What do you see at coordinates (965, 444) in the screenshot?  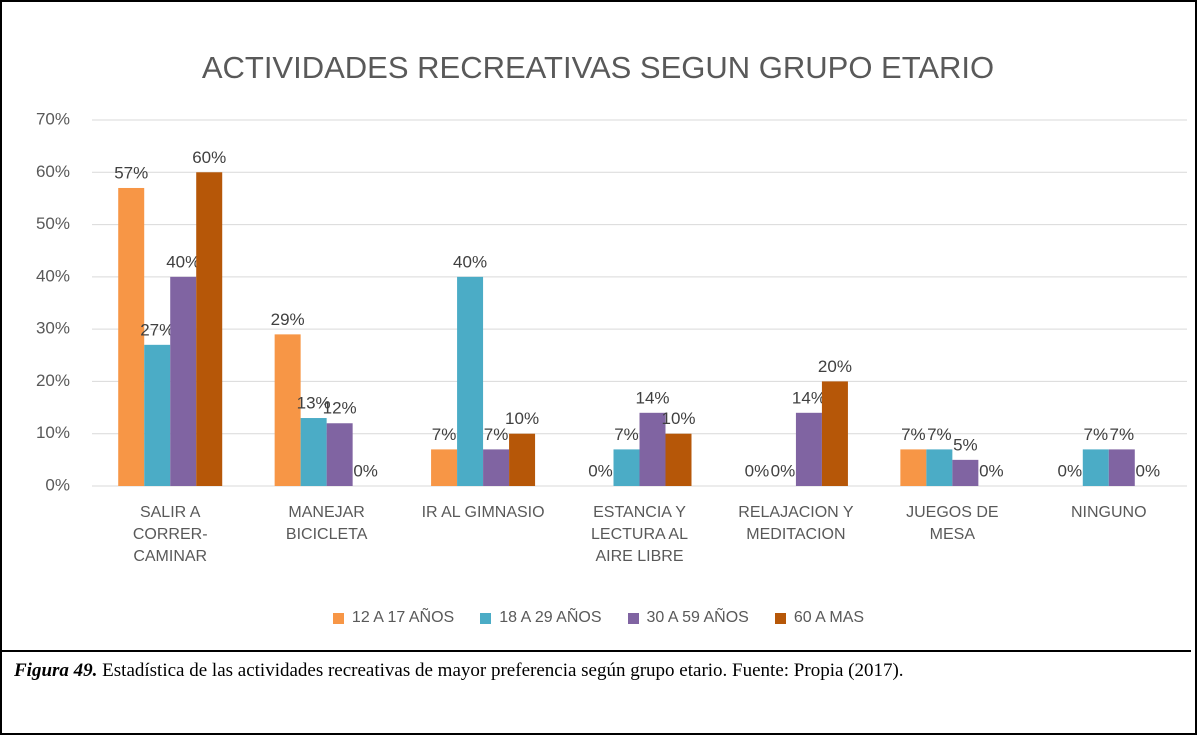 I see `data-label: 5%` at bounding box center [965, 444].